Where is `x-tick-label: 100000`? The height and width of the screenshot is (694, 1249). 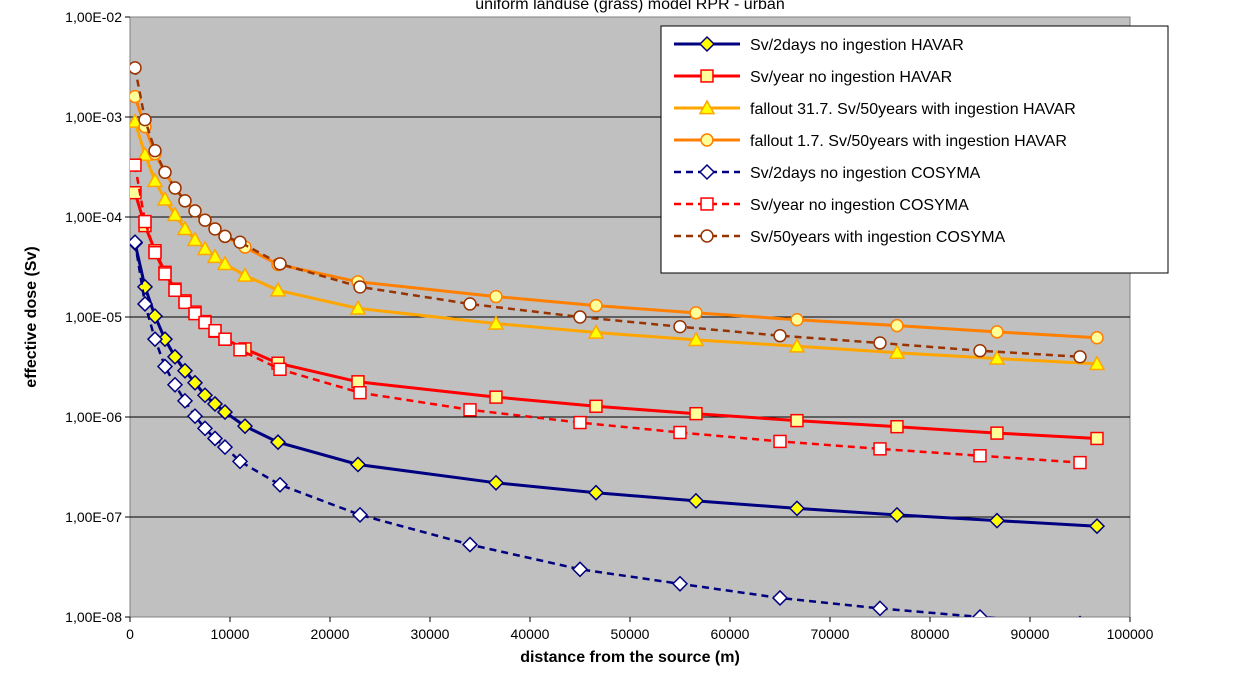
x-tick-label: 100000 is located at coordinates (1130, 634).